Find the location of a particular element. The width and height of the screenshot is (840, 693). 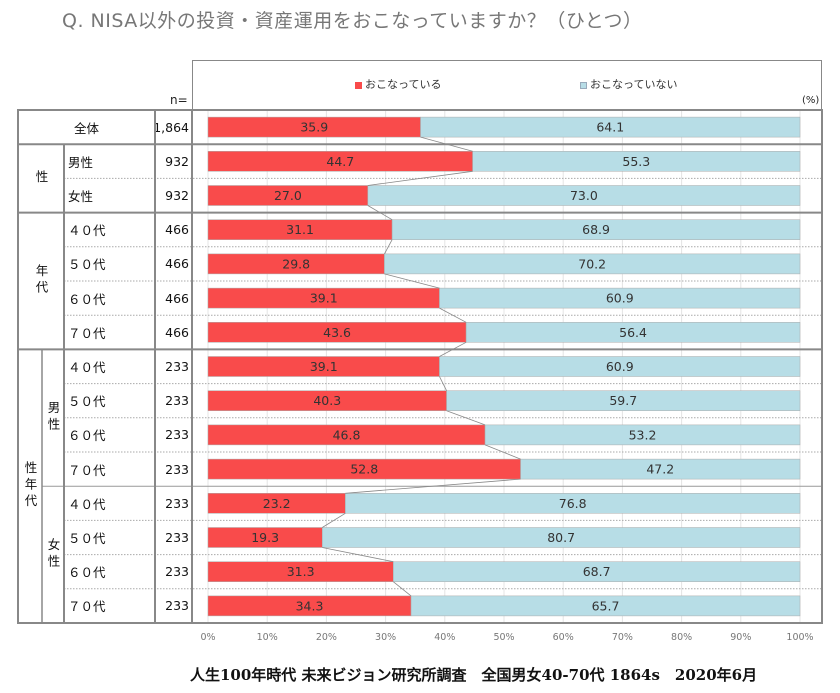

bar-label-not-doing: 65.7 is located at coordinates (606, 605).